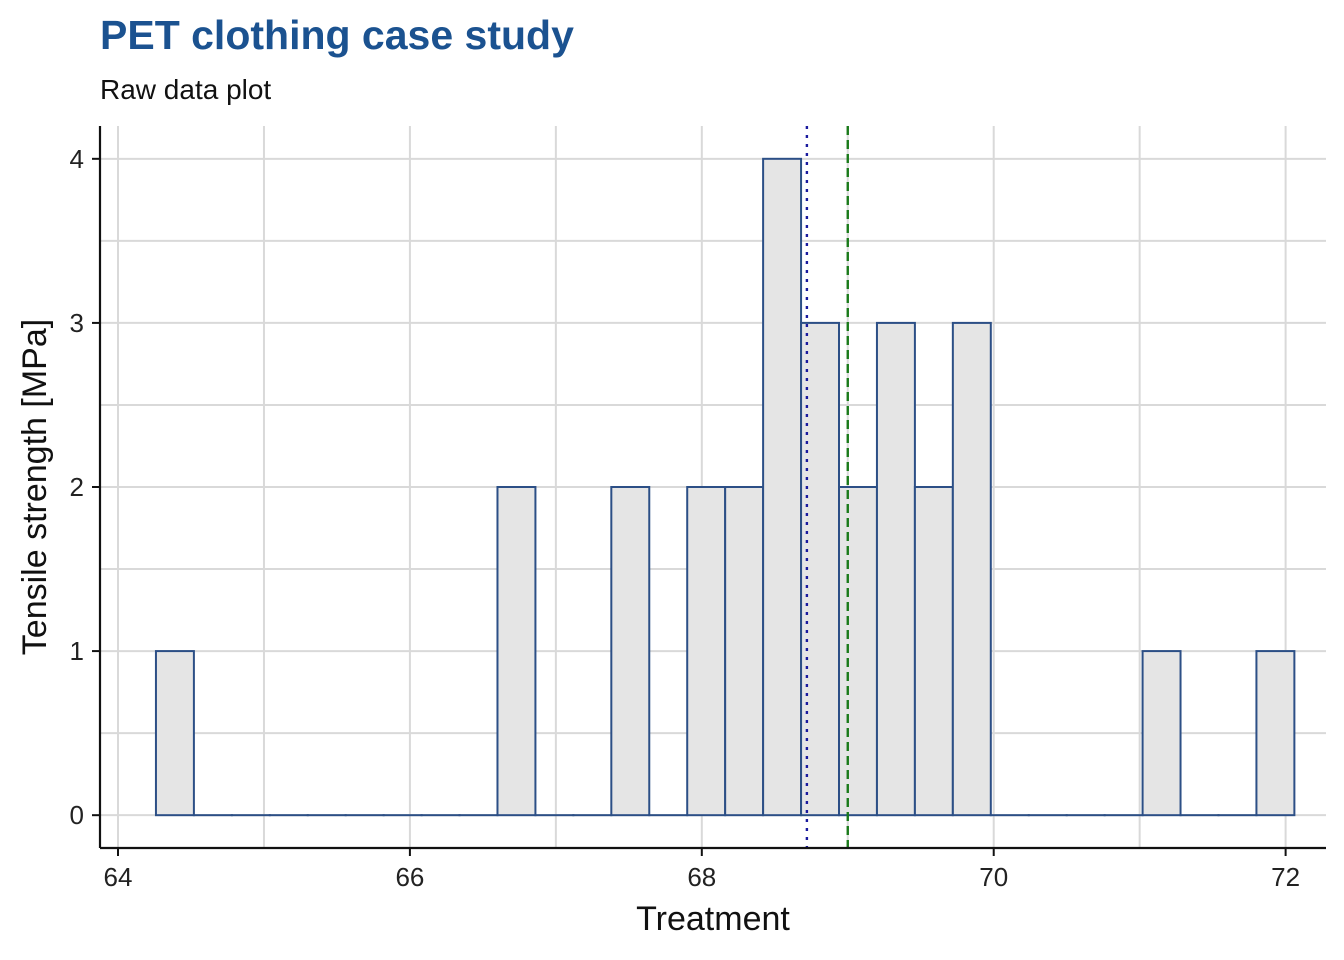 This screenshot has width=1344, height=960. I want to click on y-tick-label: 3, so click(77, 323).